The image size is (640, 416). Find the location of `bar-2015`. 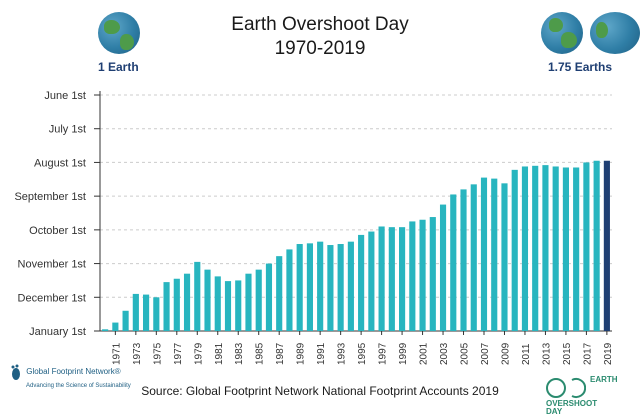

bar-2015 is located at coordinates (565, 249).